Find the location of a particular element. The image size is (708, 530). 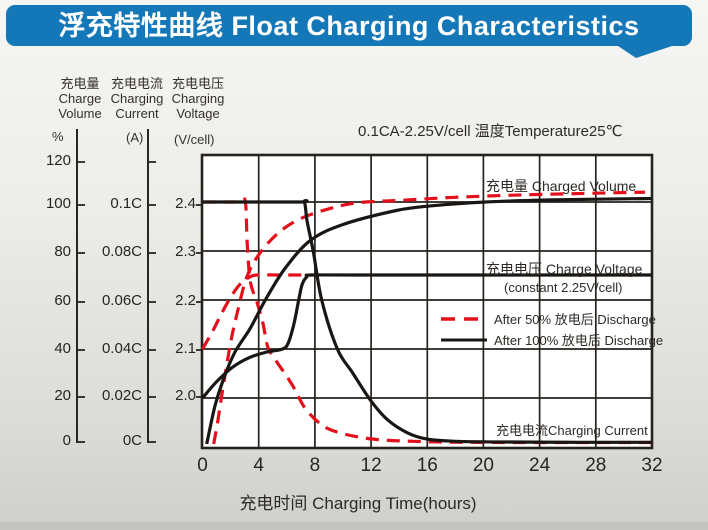

legend-row-100pct: After 100% 放电后 Discharge is located at coordinates (551, 339).